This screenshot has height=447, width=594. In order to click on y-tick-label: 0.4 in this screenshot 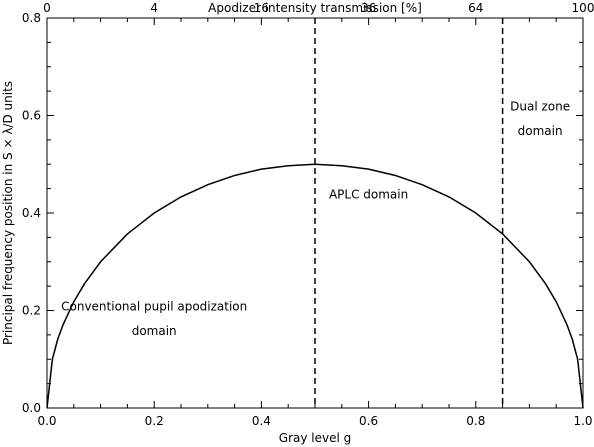, I will do `click(31, 213)`.